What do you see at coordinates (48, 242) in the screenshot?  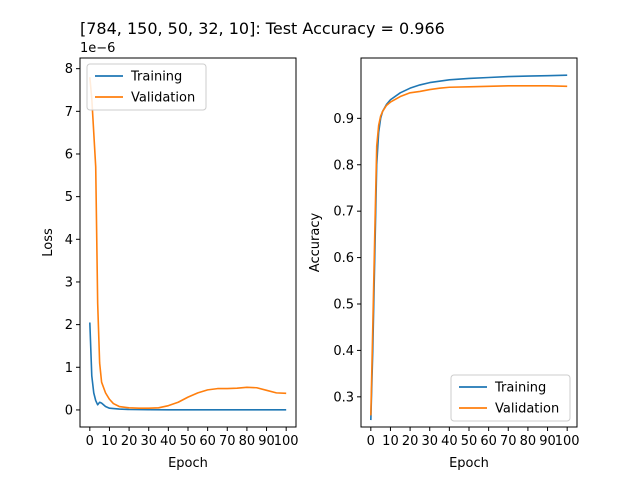 I see `y-axis-label: Loss` at bounding box center [48, 242].